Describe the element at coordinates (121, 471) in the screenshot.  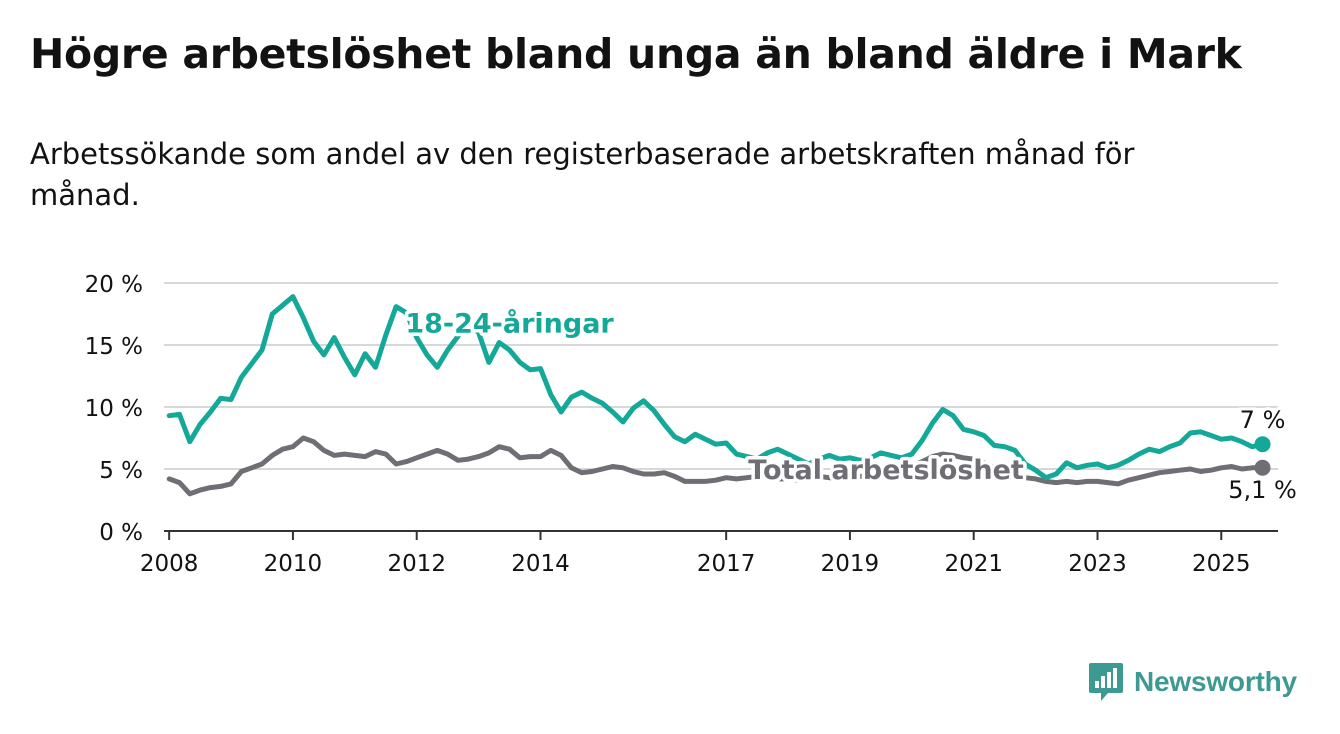
I see `y-tick-label: 5 %` at that location.